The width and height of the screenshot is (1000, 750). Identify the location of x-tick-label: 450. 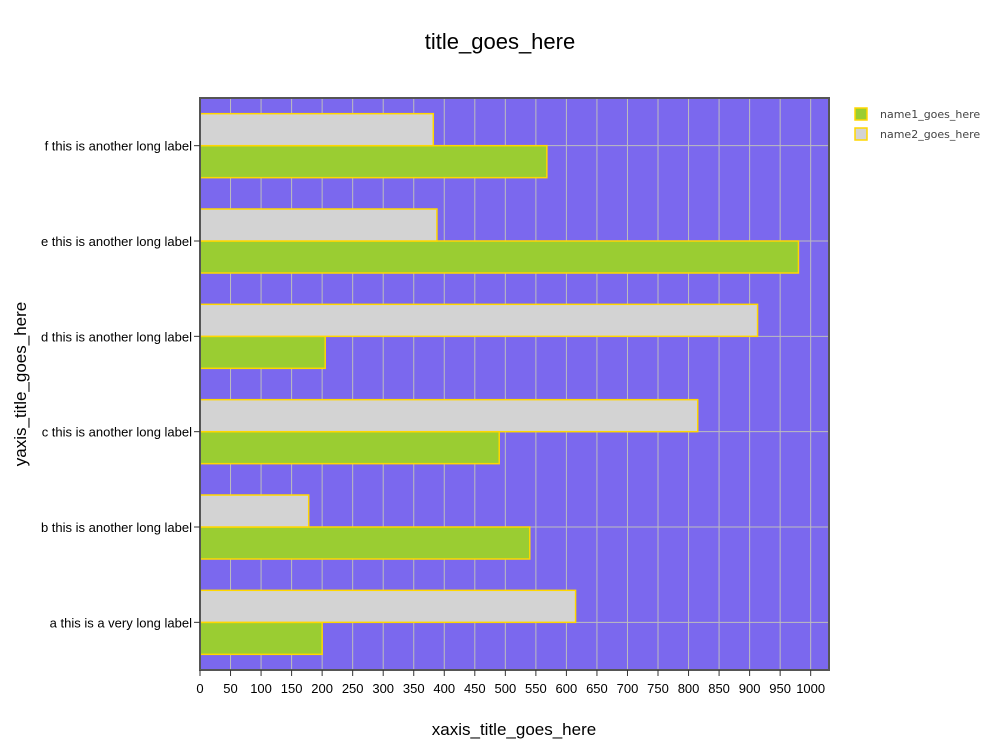
(475, 688).